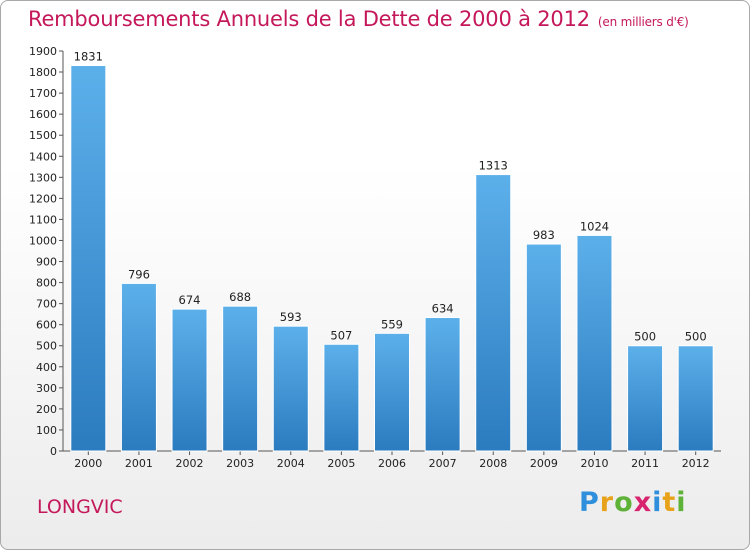 This screenshot has width=750, height=550. I want to click on x-tick-label-2002: 2002, so click(190, 463).